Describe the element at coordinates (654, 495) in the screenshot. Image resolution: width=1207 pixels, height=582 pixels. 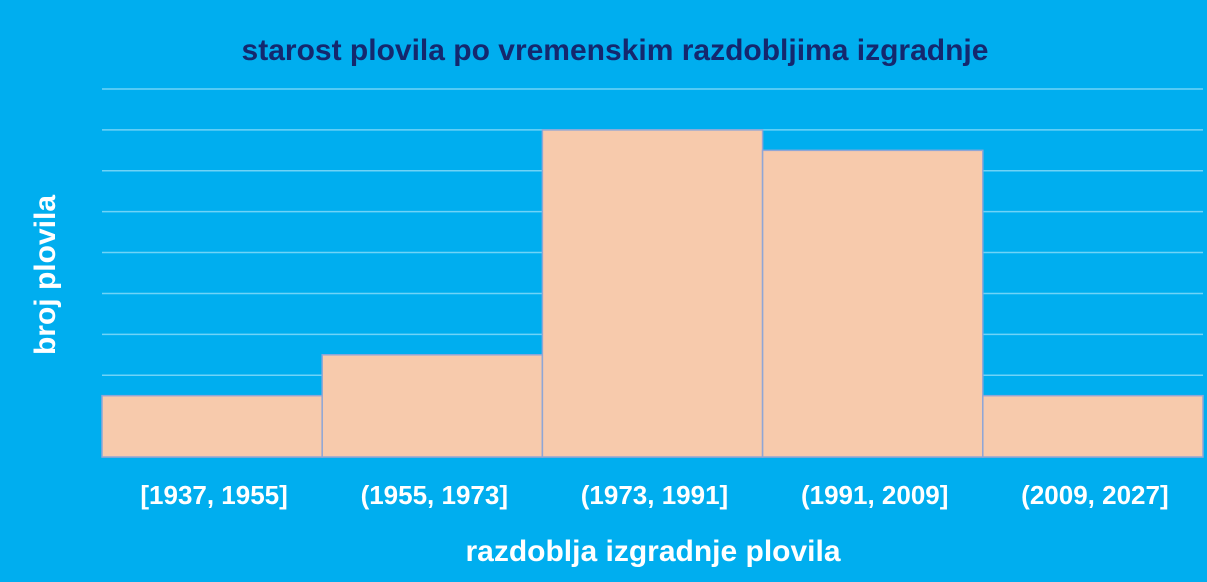
I see `x-tick-label: (1973, 1991]` at that location.